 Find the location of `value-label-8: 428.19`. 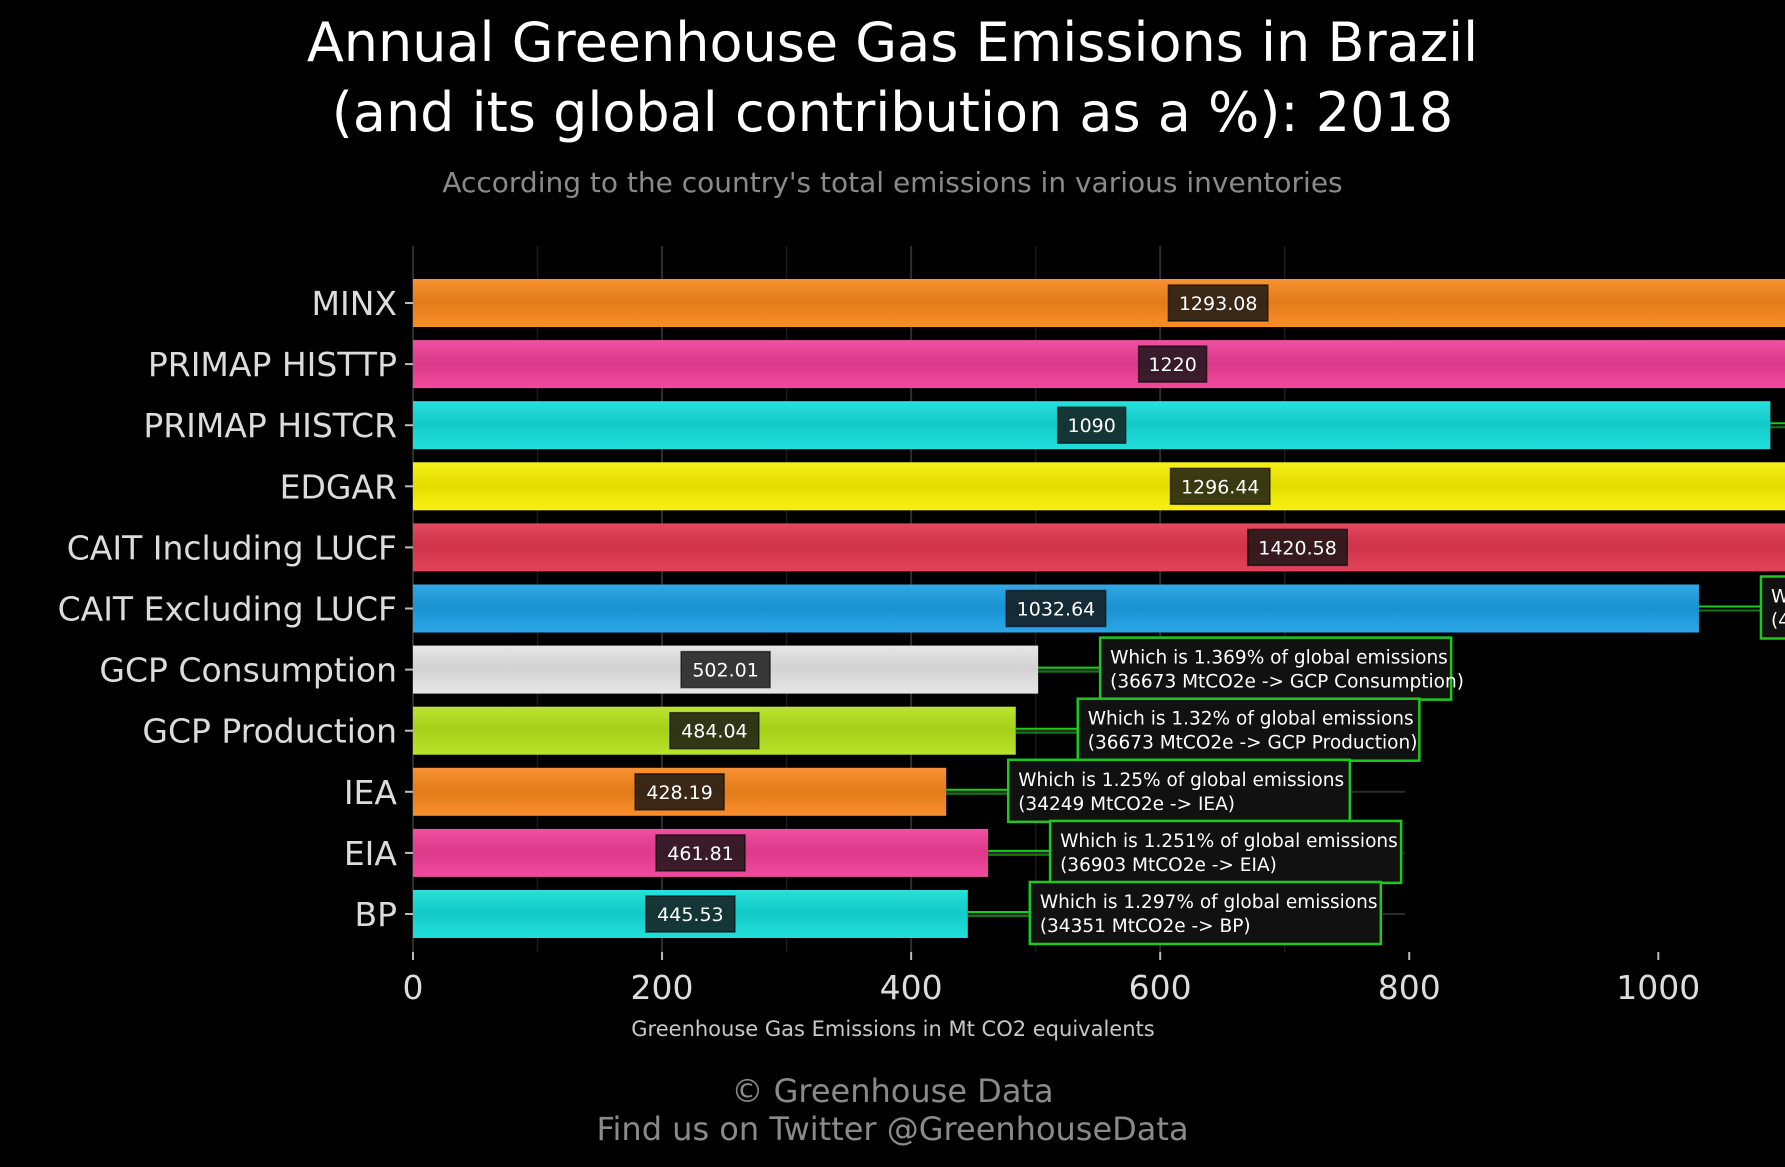

value-label-8: 428.19 is located at coordinates (679, 793).